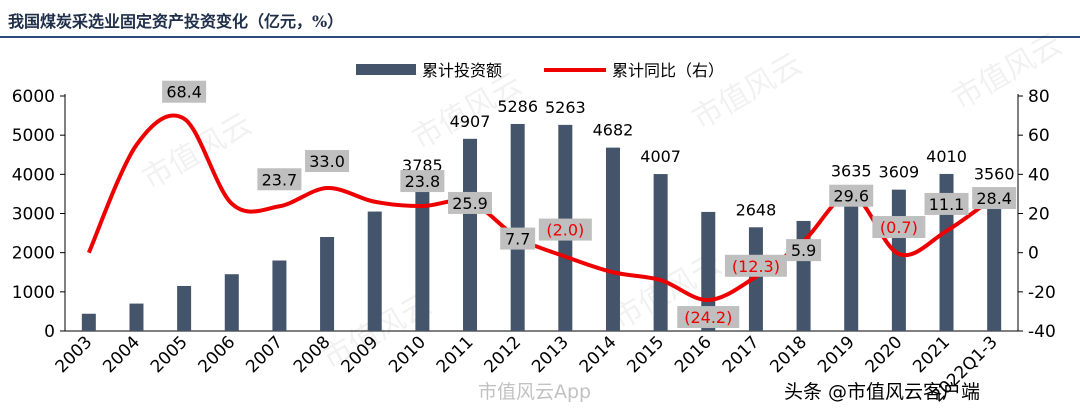  I want to click on line-data-label: (24.2), so click(708, 317).